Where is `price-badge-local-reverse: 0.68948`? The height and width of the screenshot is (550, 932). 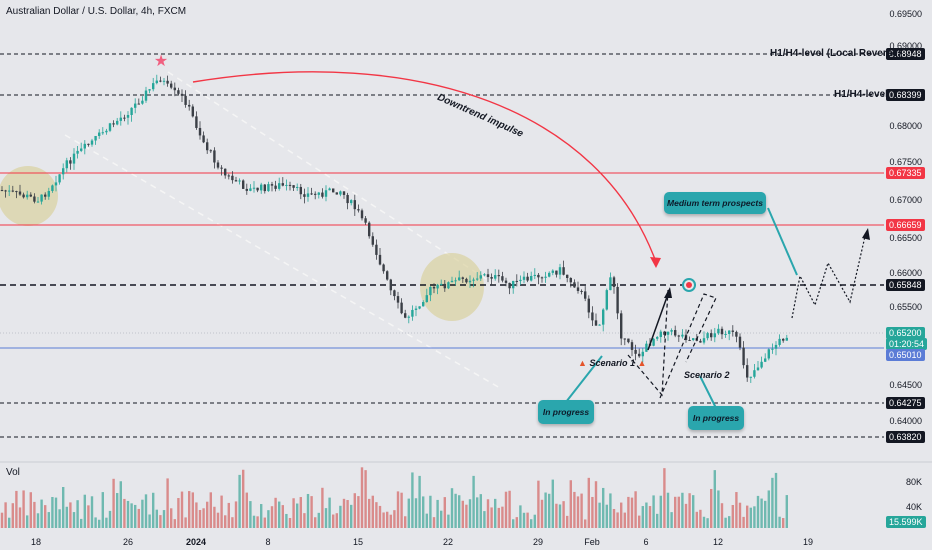 price-badge-local-reverse: 0.68948 is located at coordinates (905, 54).